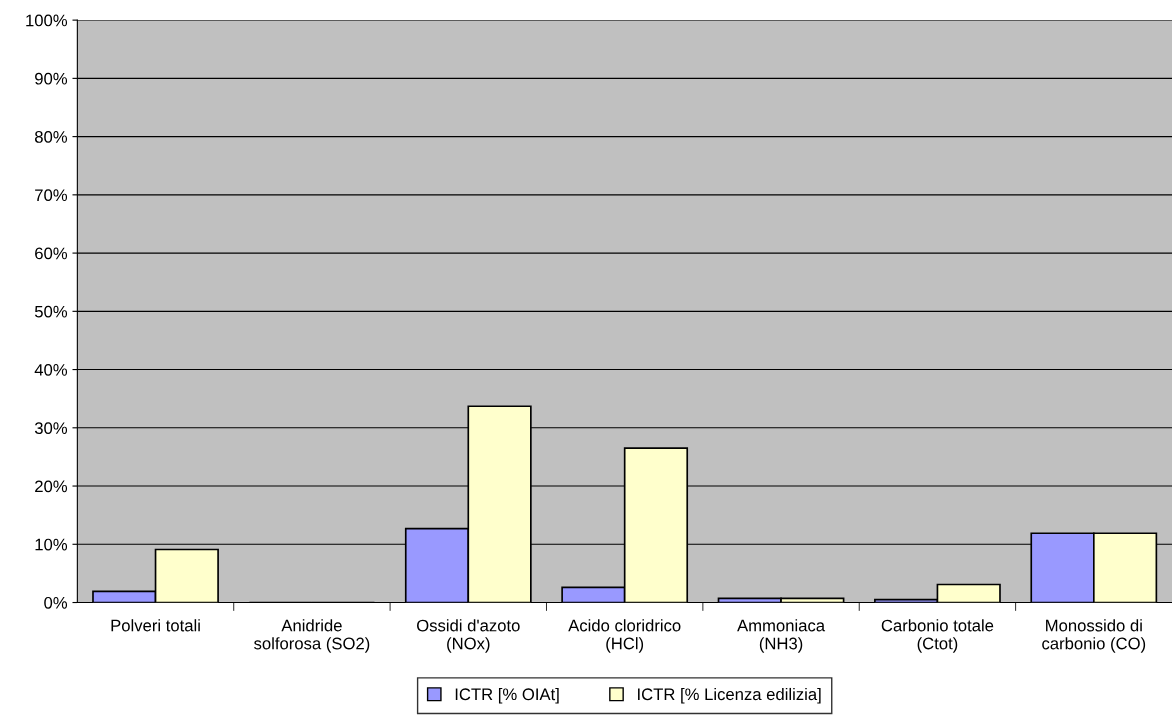 Image resolution: width=1172 pixels, height=719 pixels. Describe the element at coordinates (468, 636) in the screenshot. I see `x-tick-label: Ossidi d'azoto (NOx)` at that location.